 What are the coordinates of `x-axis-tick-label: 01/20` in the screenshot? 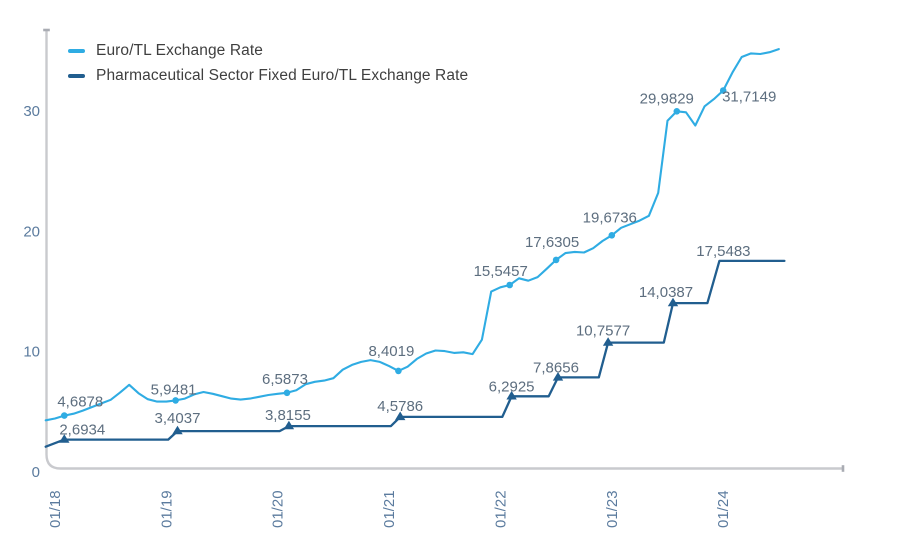 It's located at (278, 509).